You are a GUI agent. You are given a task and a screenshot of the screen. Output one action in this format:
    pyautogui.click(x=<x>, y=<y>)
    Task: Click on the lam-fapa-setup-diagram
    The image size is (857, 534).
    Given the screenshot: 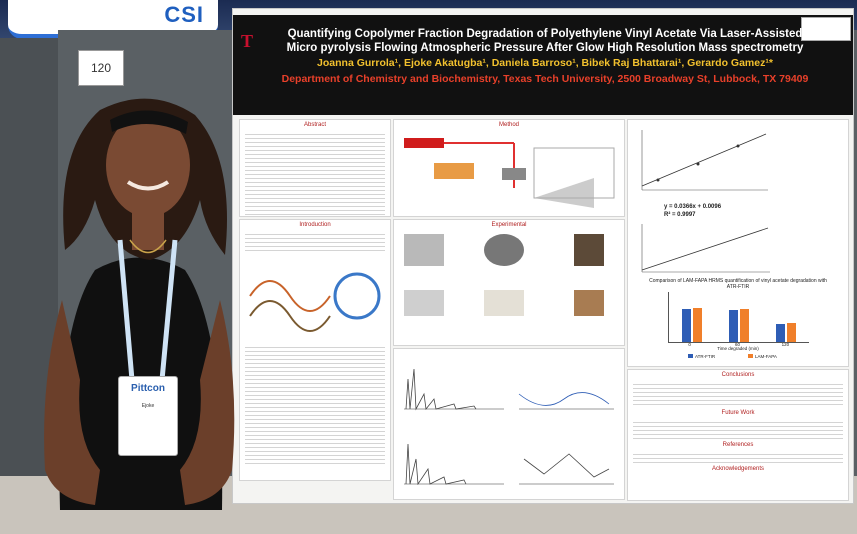 What is the action you would take?
    pyautogui.click(x=509, y=173)
    